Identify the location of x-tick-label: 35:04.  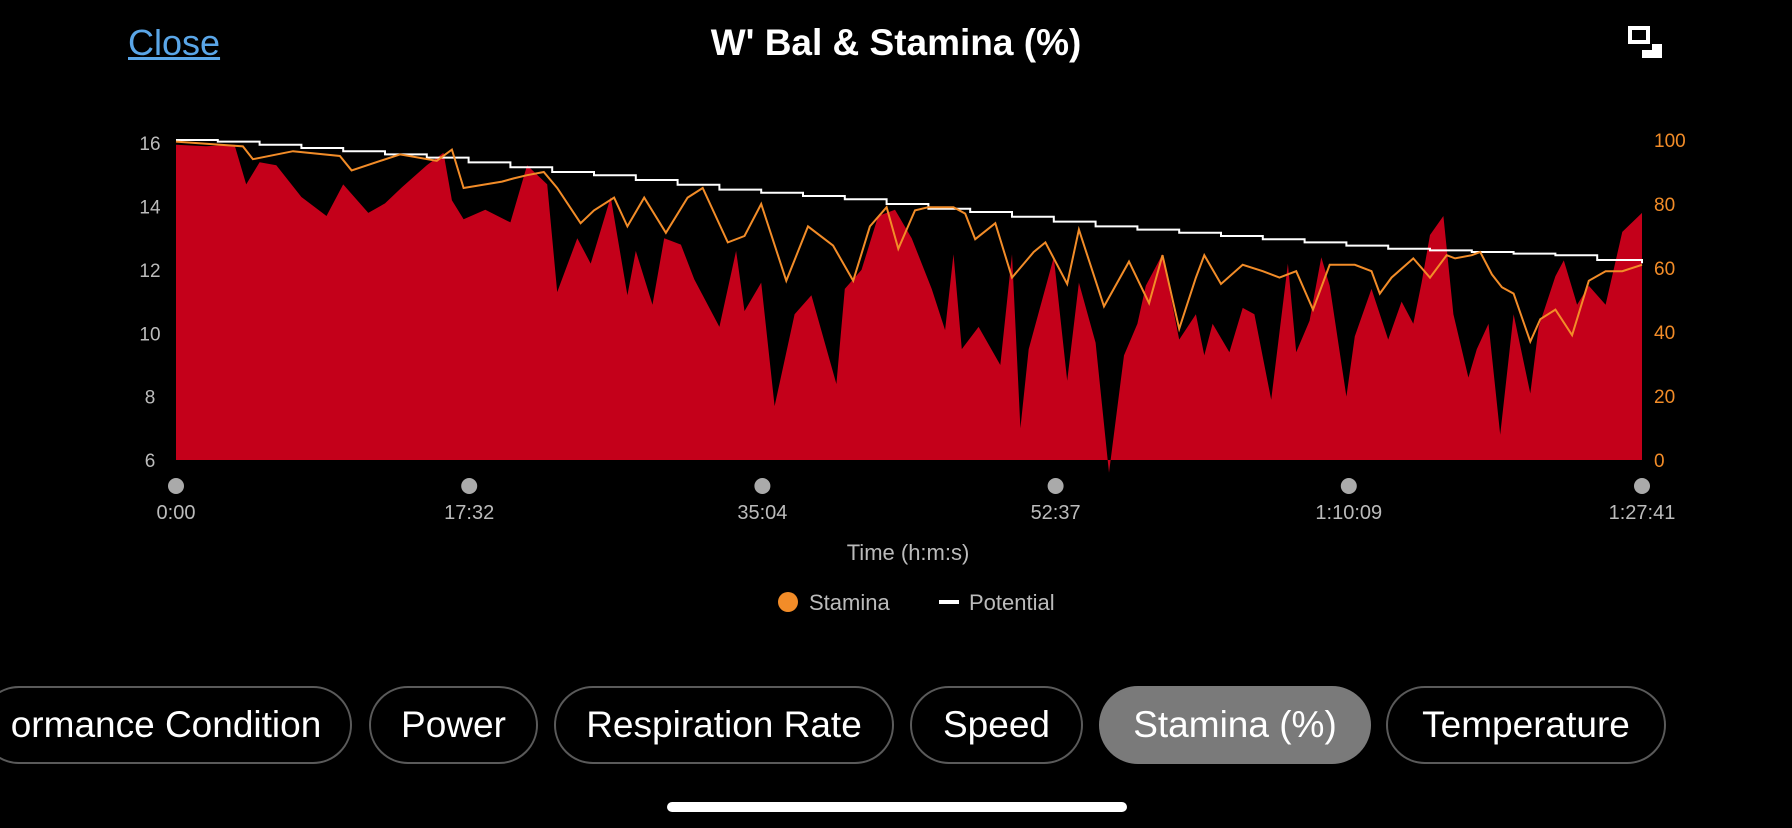
(762, 513).